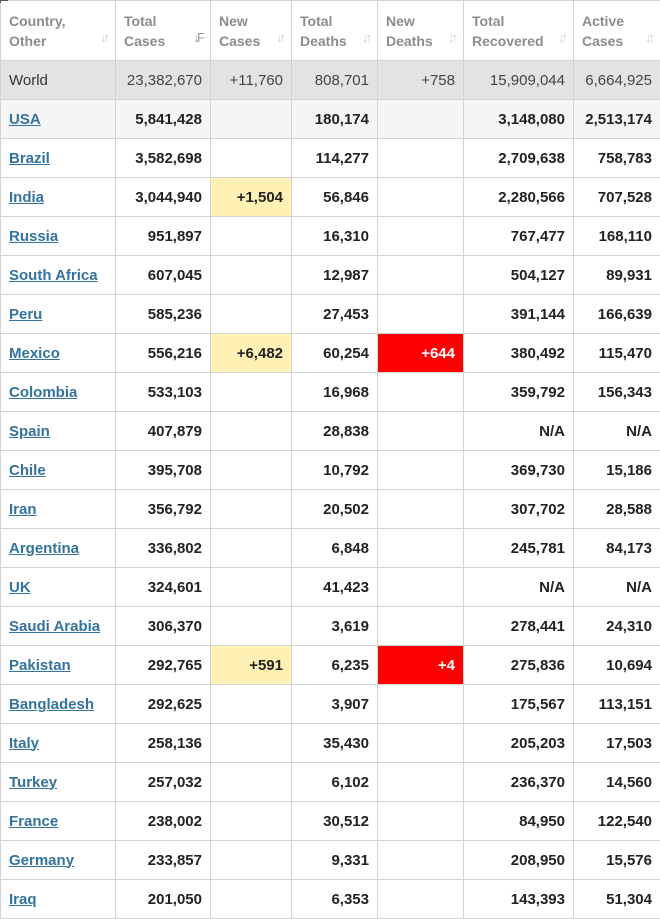 This screenshot has height=919, width=660. I want to click on country-link: France, so click(33, 821).